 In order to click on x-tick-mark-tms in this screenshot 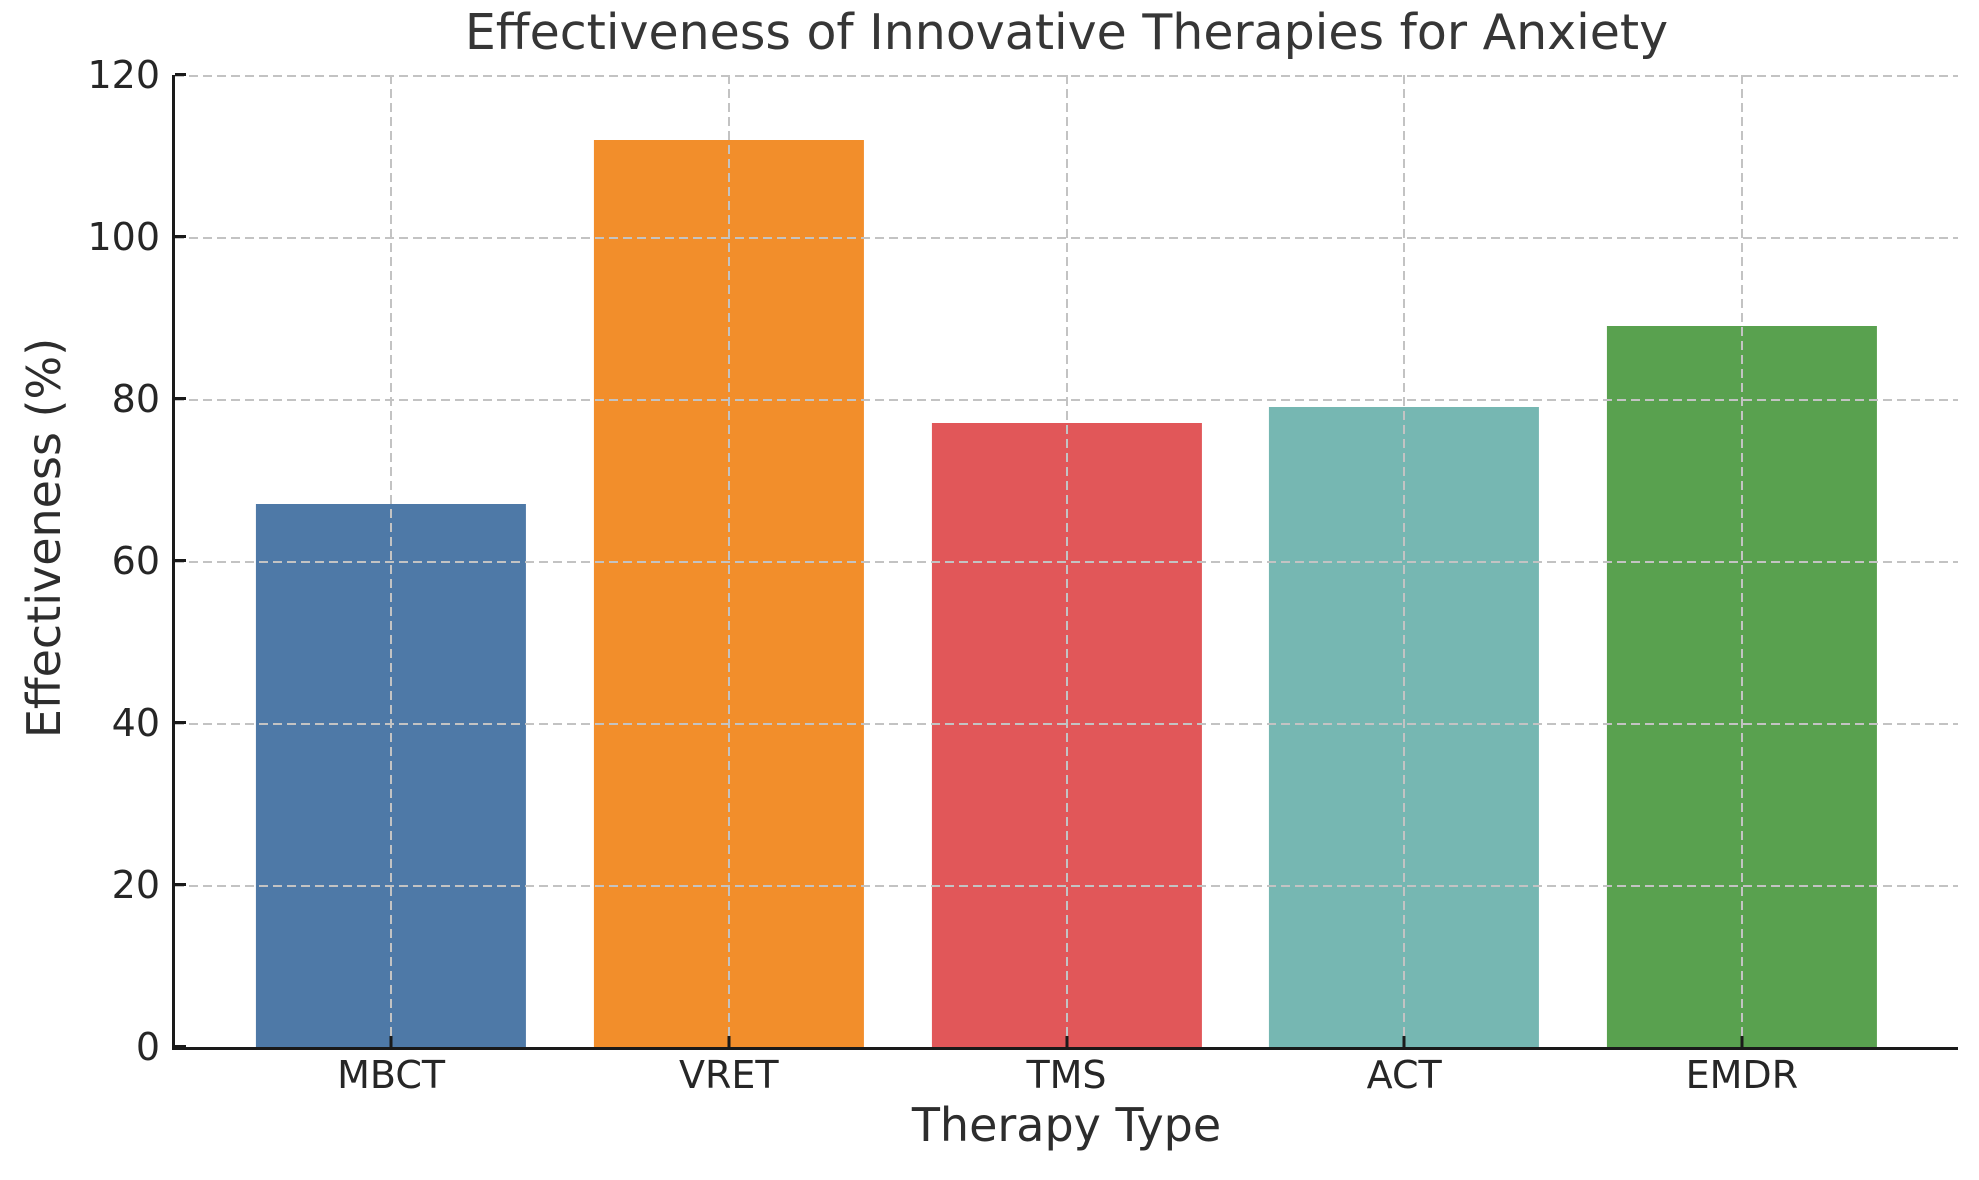, I will do `click(1066, 1041)`.